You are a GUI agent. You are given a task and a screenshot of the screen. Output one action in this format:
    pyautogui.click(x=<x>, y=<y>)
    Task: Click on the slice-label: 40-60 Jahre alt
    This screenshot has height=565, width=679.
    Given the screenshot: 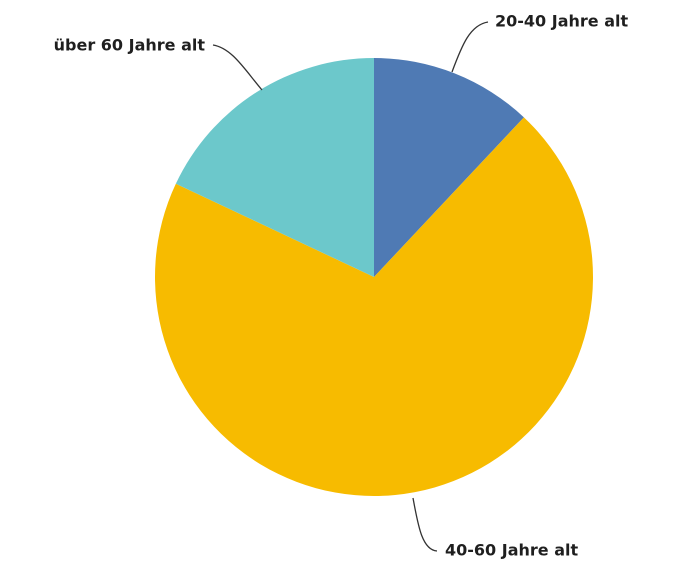 What is the action you would take?
    pyautogui.click(x=511, y=550)
    